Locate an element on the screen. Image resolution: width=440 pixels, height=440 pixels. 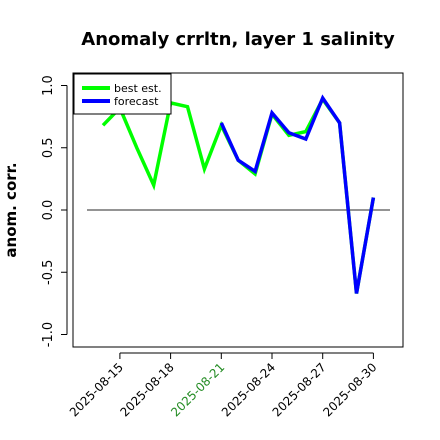
legend-label-forecast: forecast is located at coordinates (136, 101).